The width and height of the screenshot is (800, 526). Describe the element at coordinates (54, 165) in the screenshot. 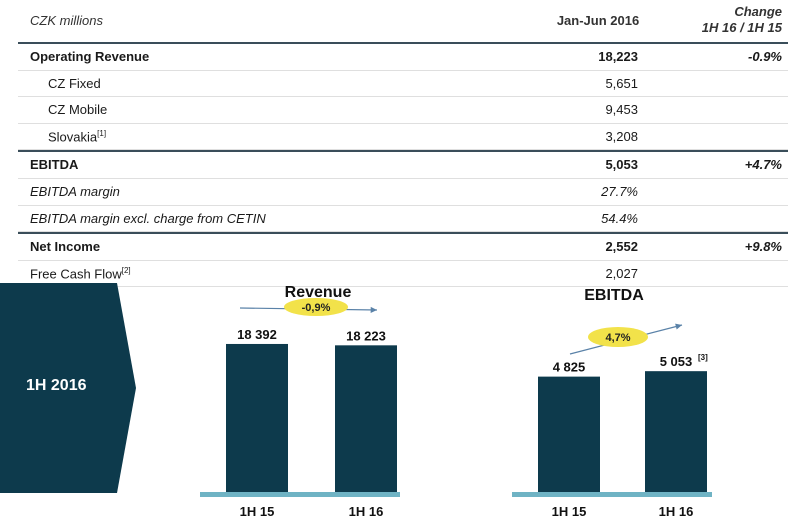

I see `row-label: EBITDA` at that location.